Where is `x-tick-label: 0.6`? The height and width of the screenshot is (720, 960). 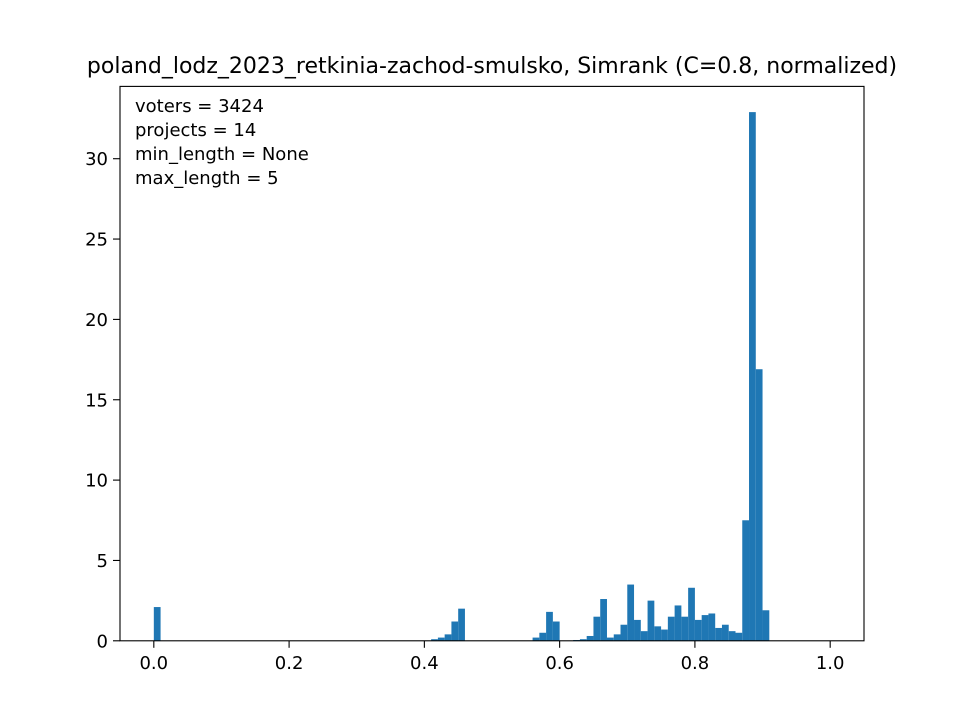 x-tick-label: 0.6 is located at coordinates (559, 663).